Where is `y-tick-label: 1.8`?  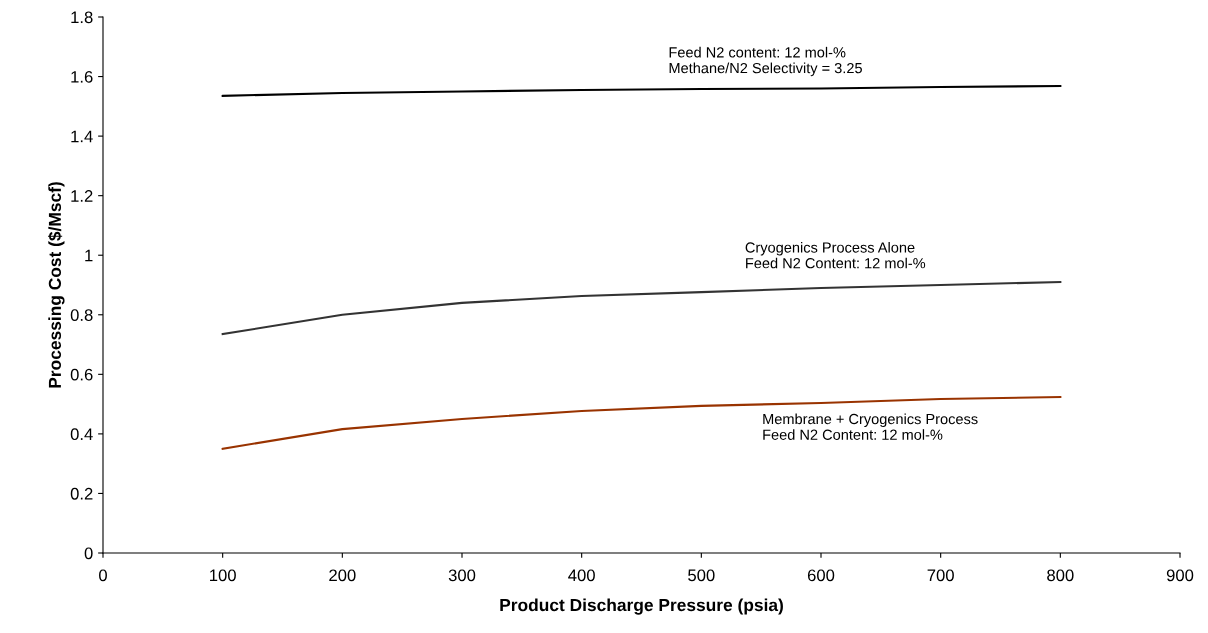
y-tick-label: 1.8 is located at coordinates (82, 17).